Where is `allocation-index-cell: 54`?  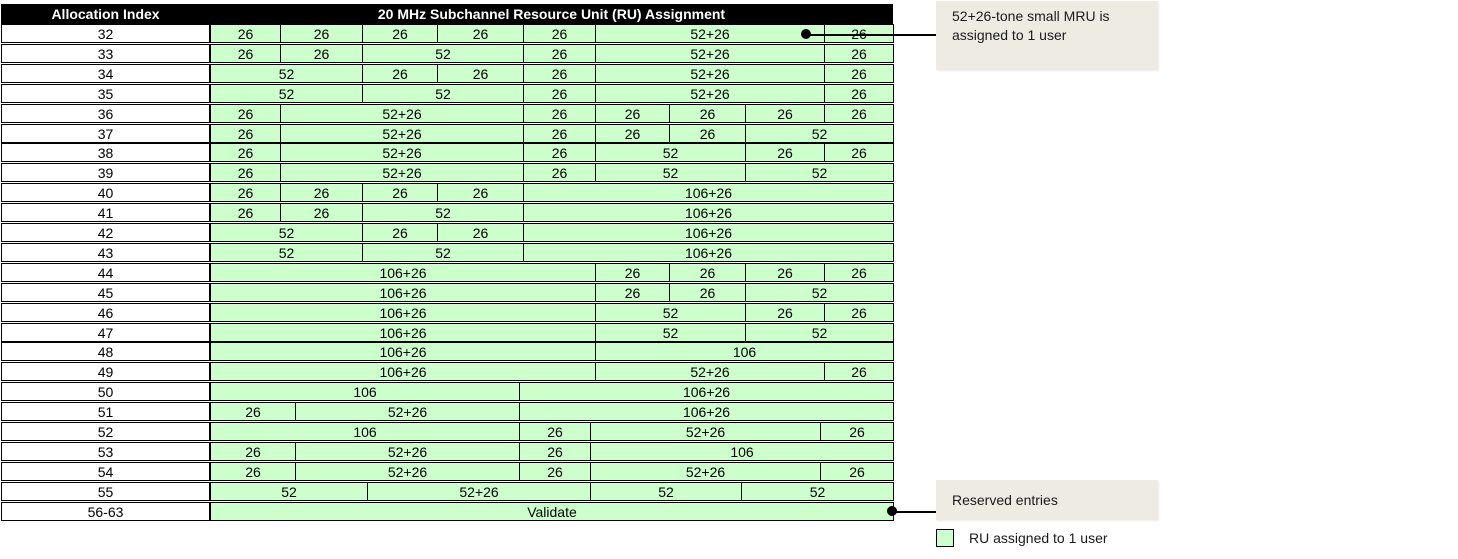
allocation-index-cell: 54 is located at coordinates (105, 471).